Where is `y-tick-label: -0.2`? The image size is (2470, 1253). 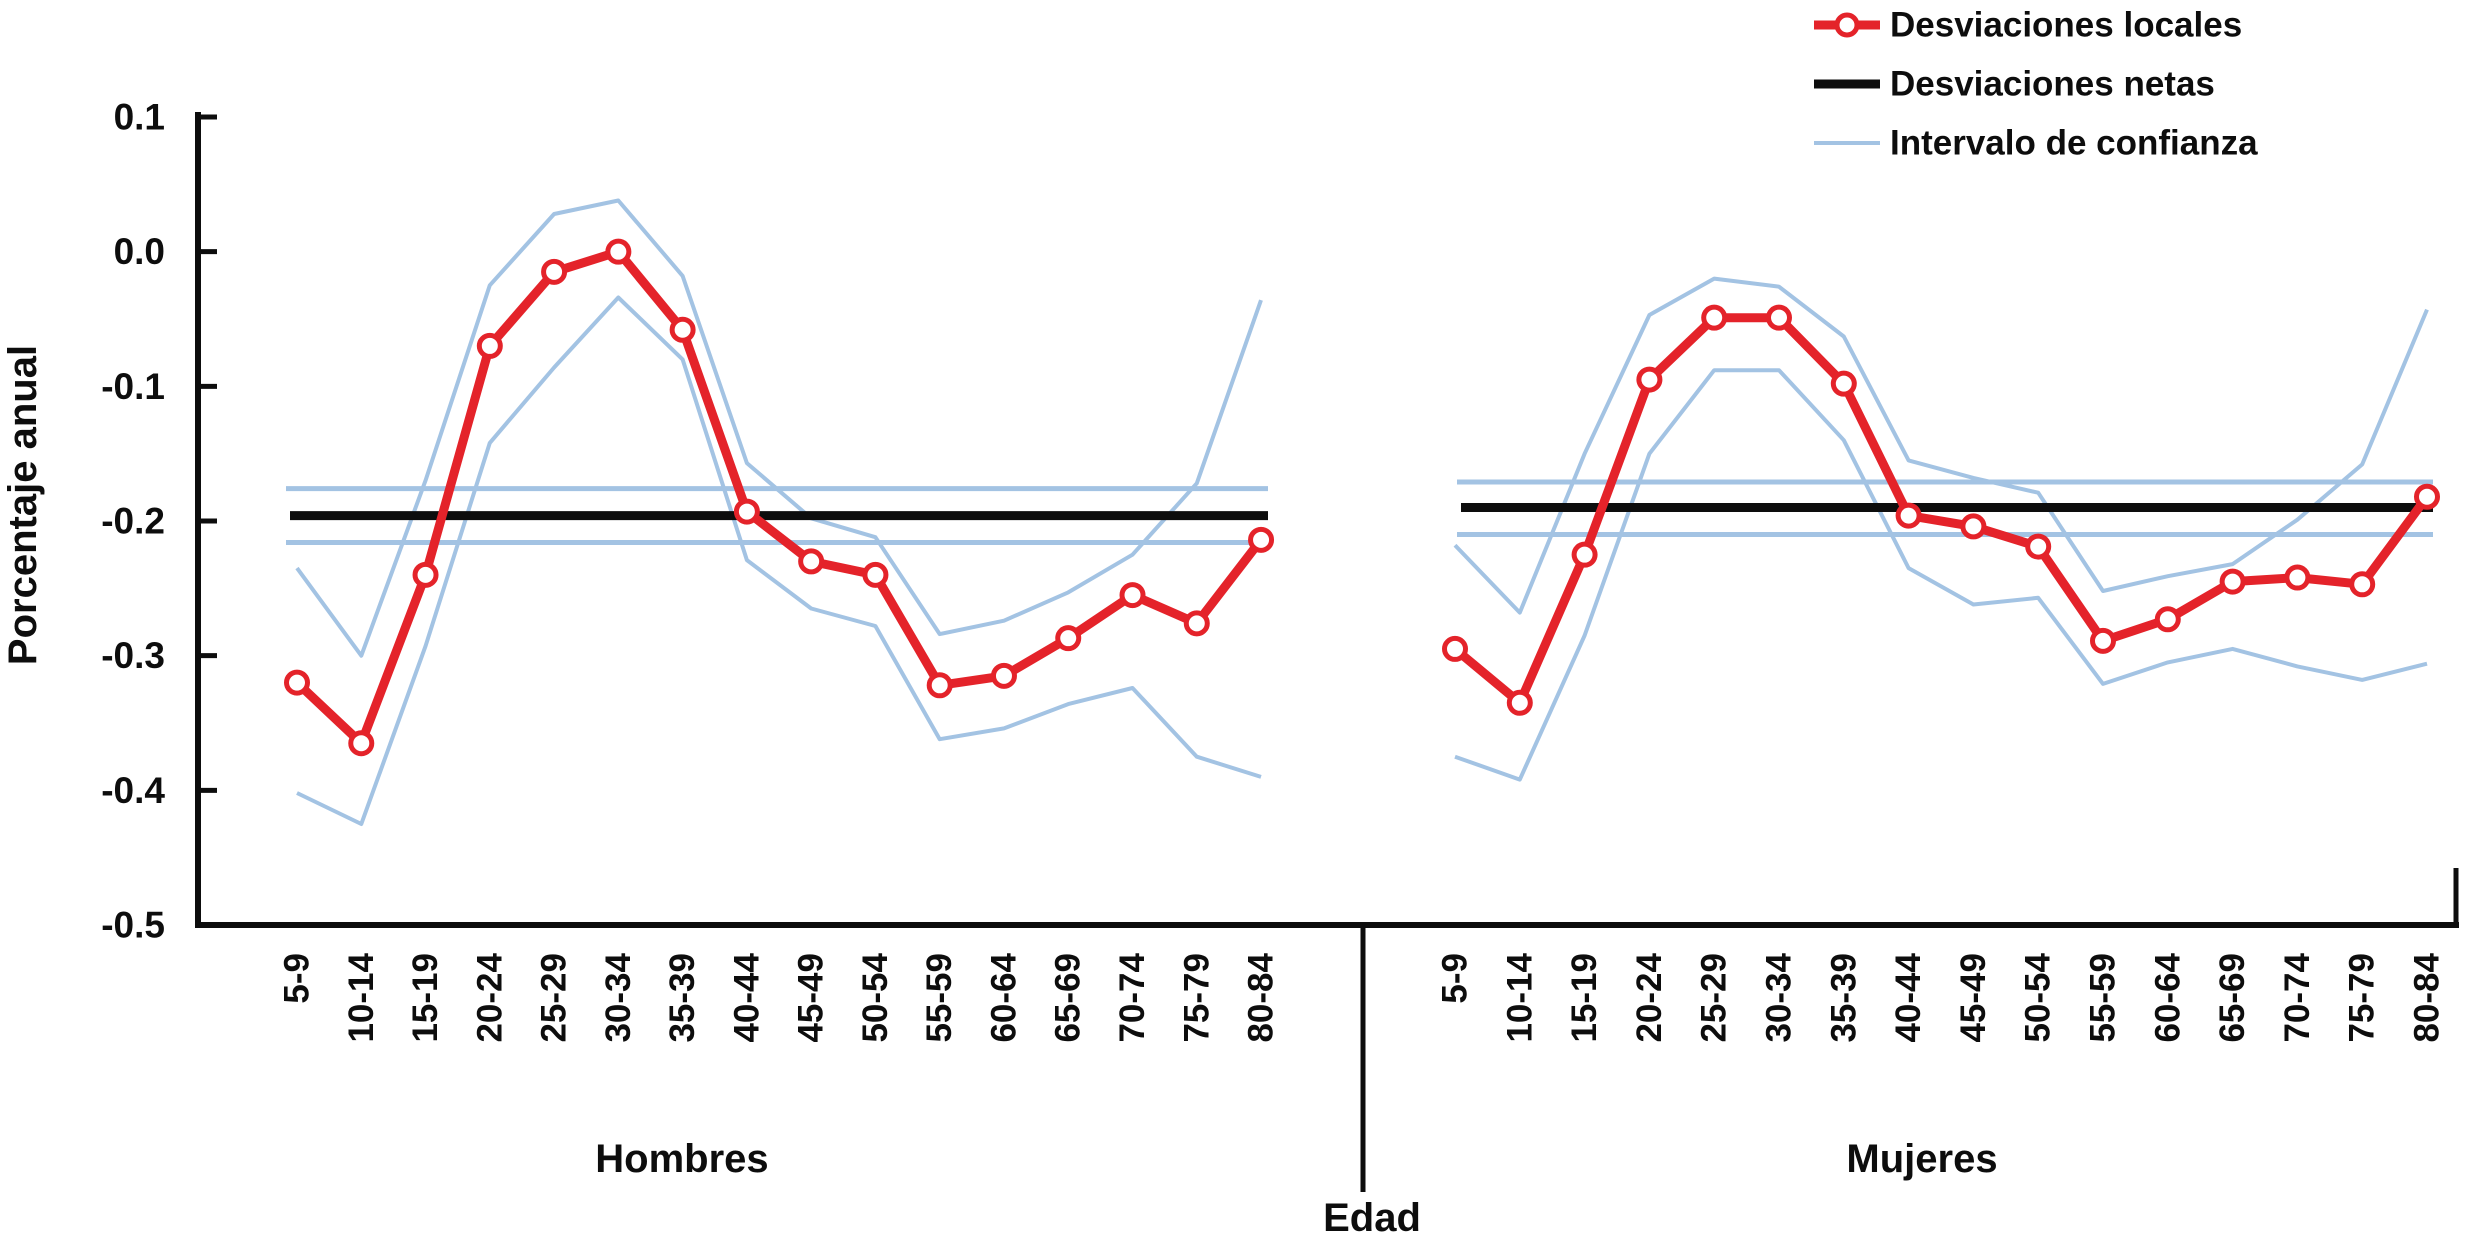 y-tick-label: -0.2 is located at coordinates (133, 521).